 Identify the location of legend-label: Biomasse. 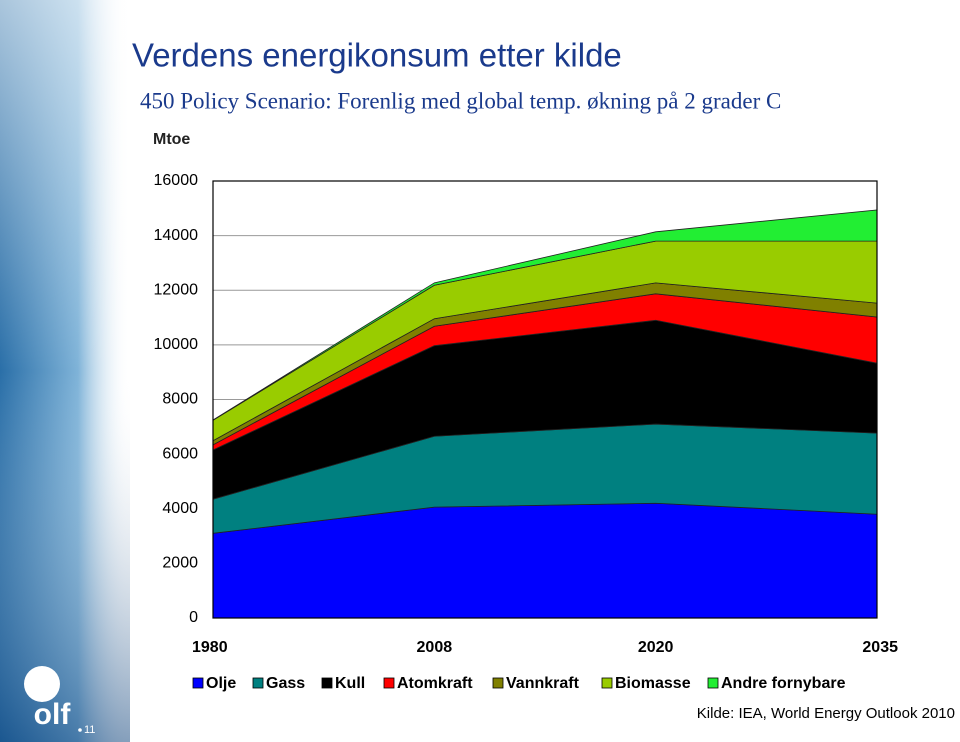
(653, 683).